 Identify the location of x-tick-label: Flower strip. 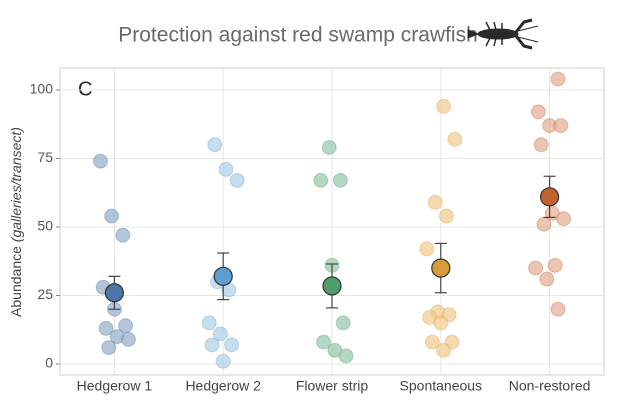
(332, 386).